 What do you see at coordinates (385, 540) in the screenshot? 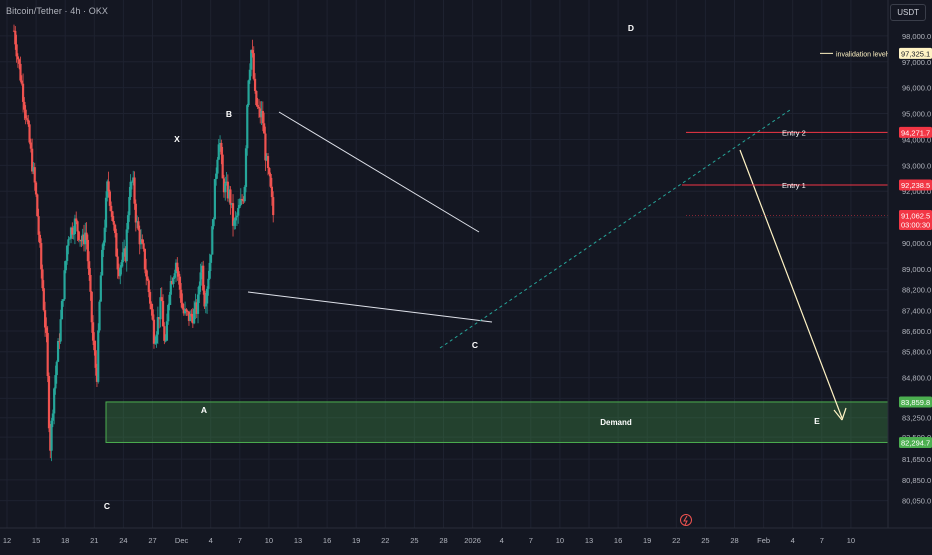
I see `x-tick-label: 22` at bounding box center [385, 540].